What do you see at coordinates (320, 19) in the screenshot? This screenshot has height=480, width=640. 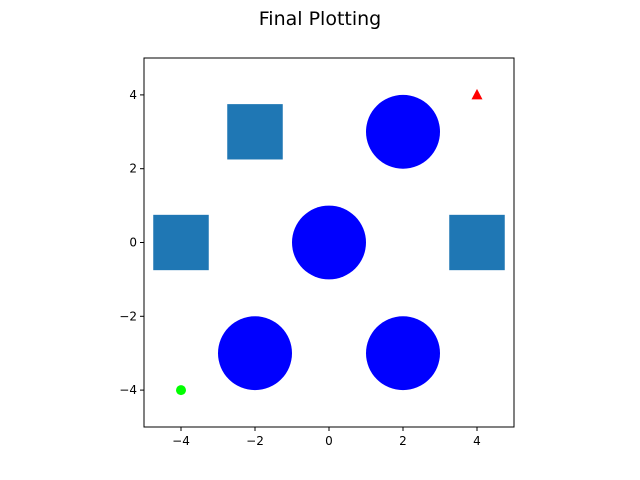 I see `chart-title: Final Plotting` at bounding box center [320, 19].